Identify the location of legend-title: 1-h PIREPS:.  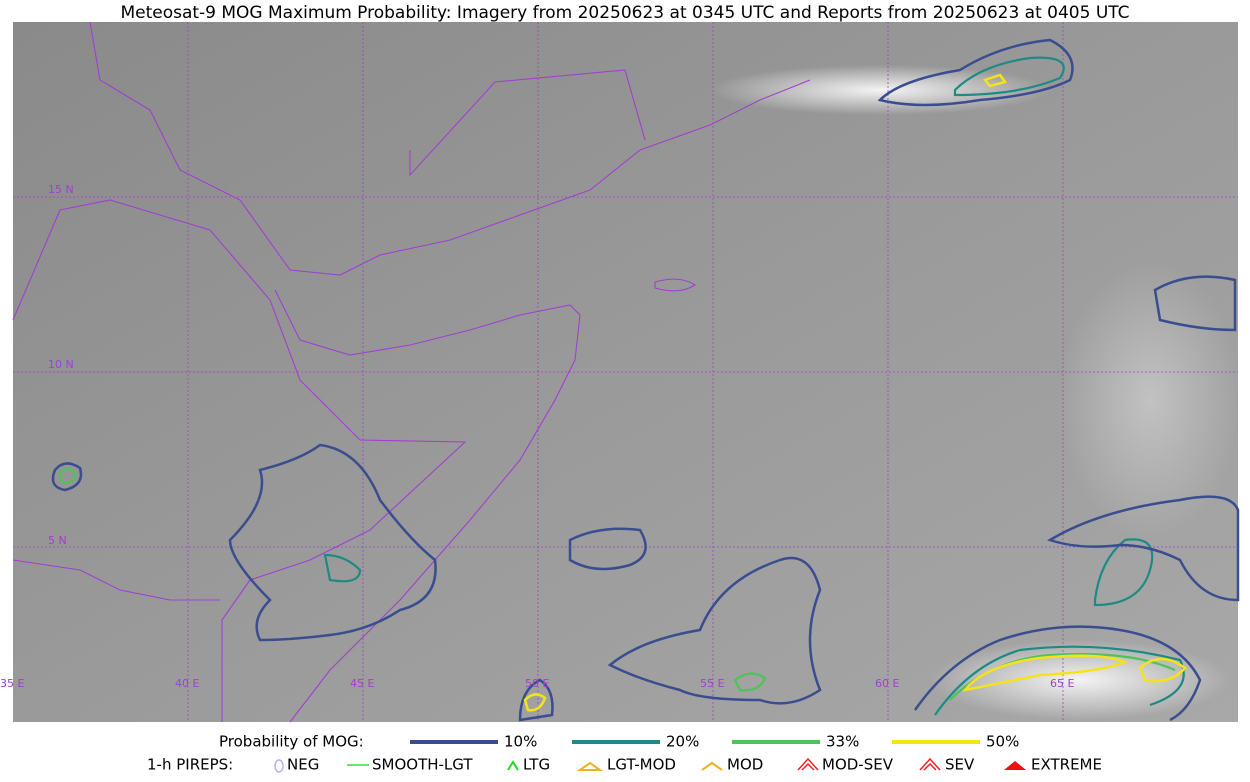
(190, 765).